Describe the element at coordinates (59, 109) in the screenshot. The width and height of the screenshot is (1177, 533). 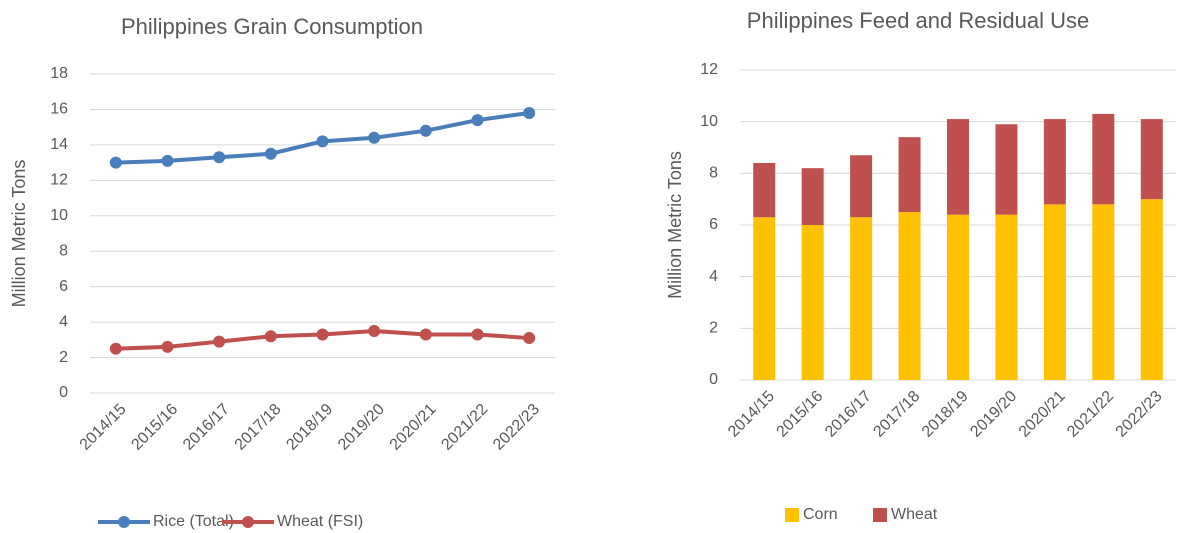
I see `y-tick-label: 16` at that location.